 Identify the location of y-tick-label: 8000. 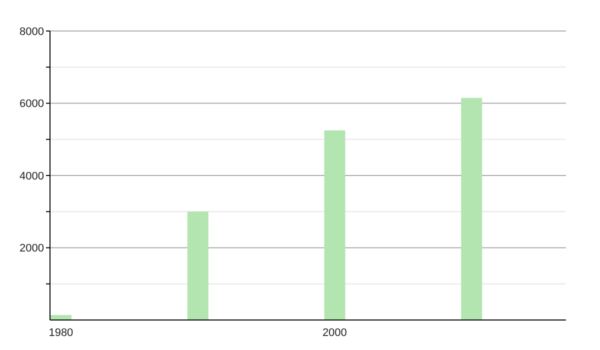
(32, 32).